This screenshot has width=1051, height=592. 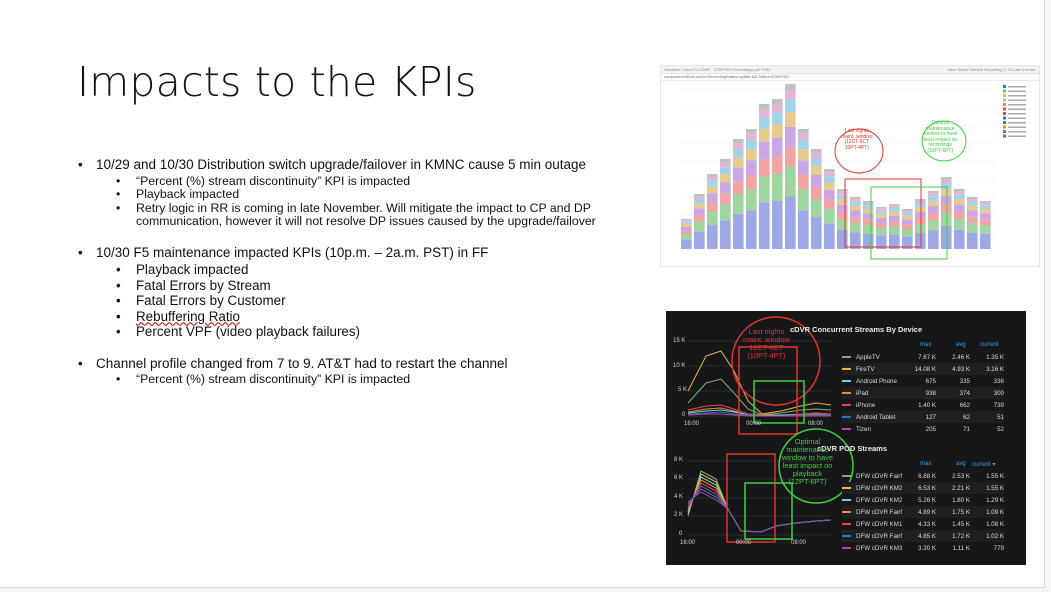 What do you see at coordinates (927, 476) in the screenshot?
I see `series-max: 6.88 K` at bounding box center [927, 476].